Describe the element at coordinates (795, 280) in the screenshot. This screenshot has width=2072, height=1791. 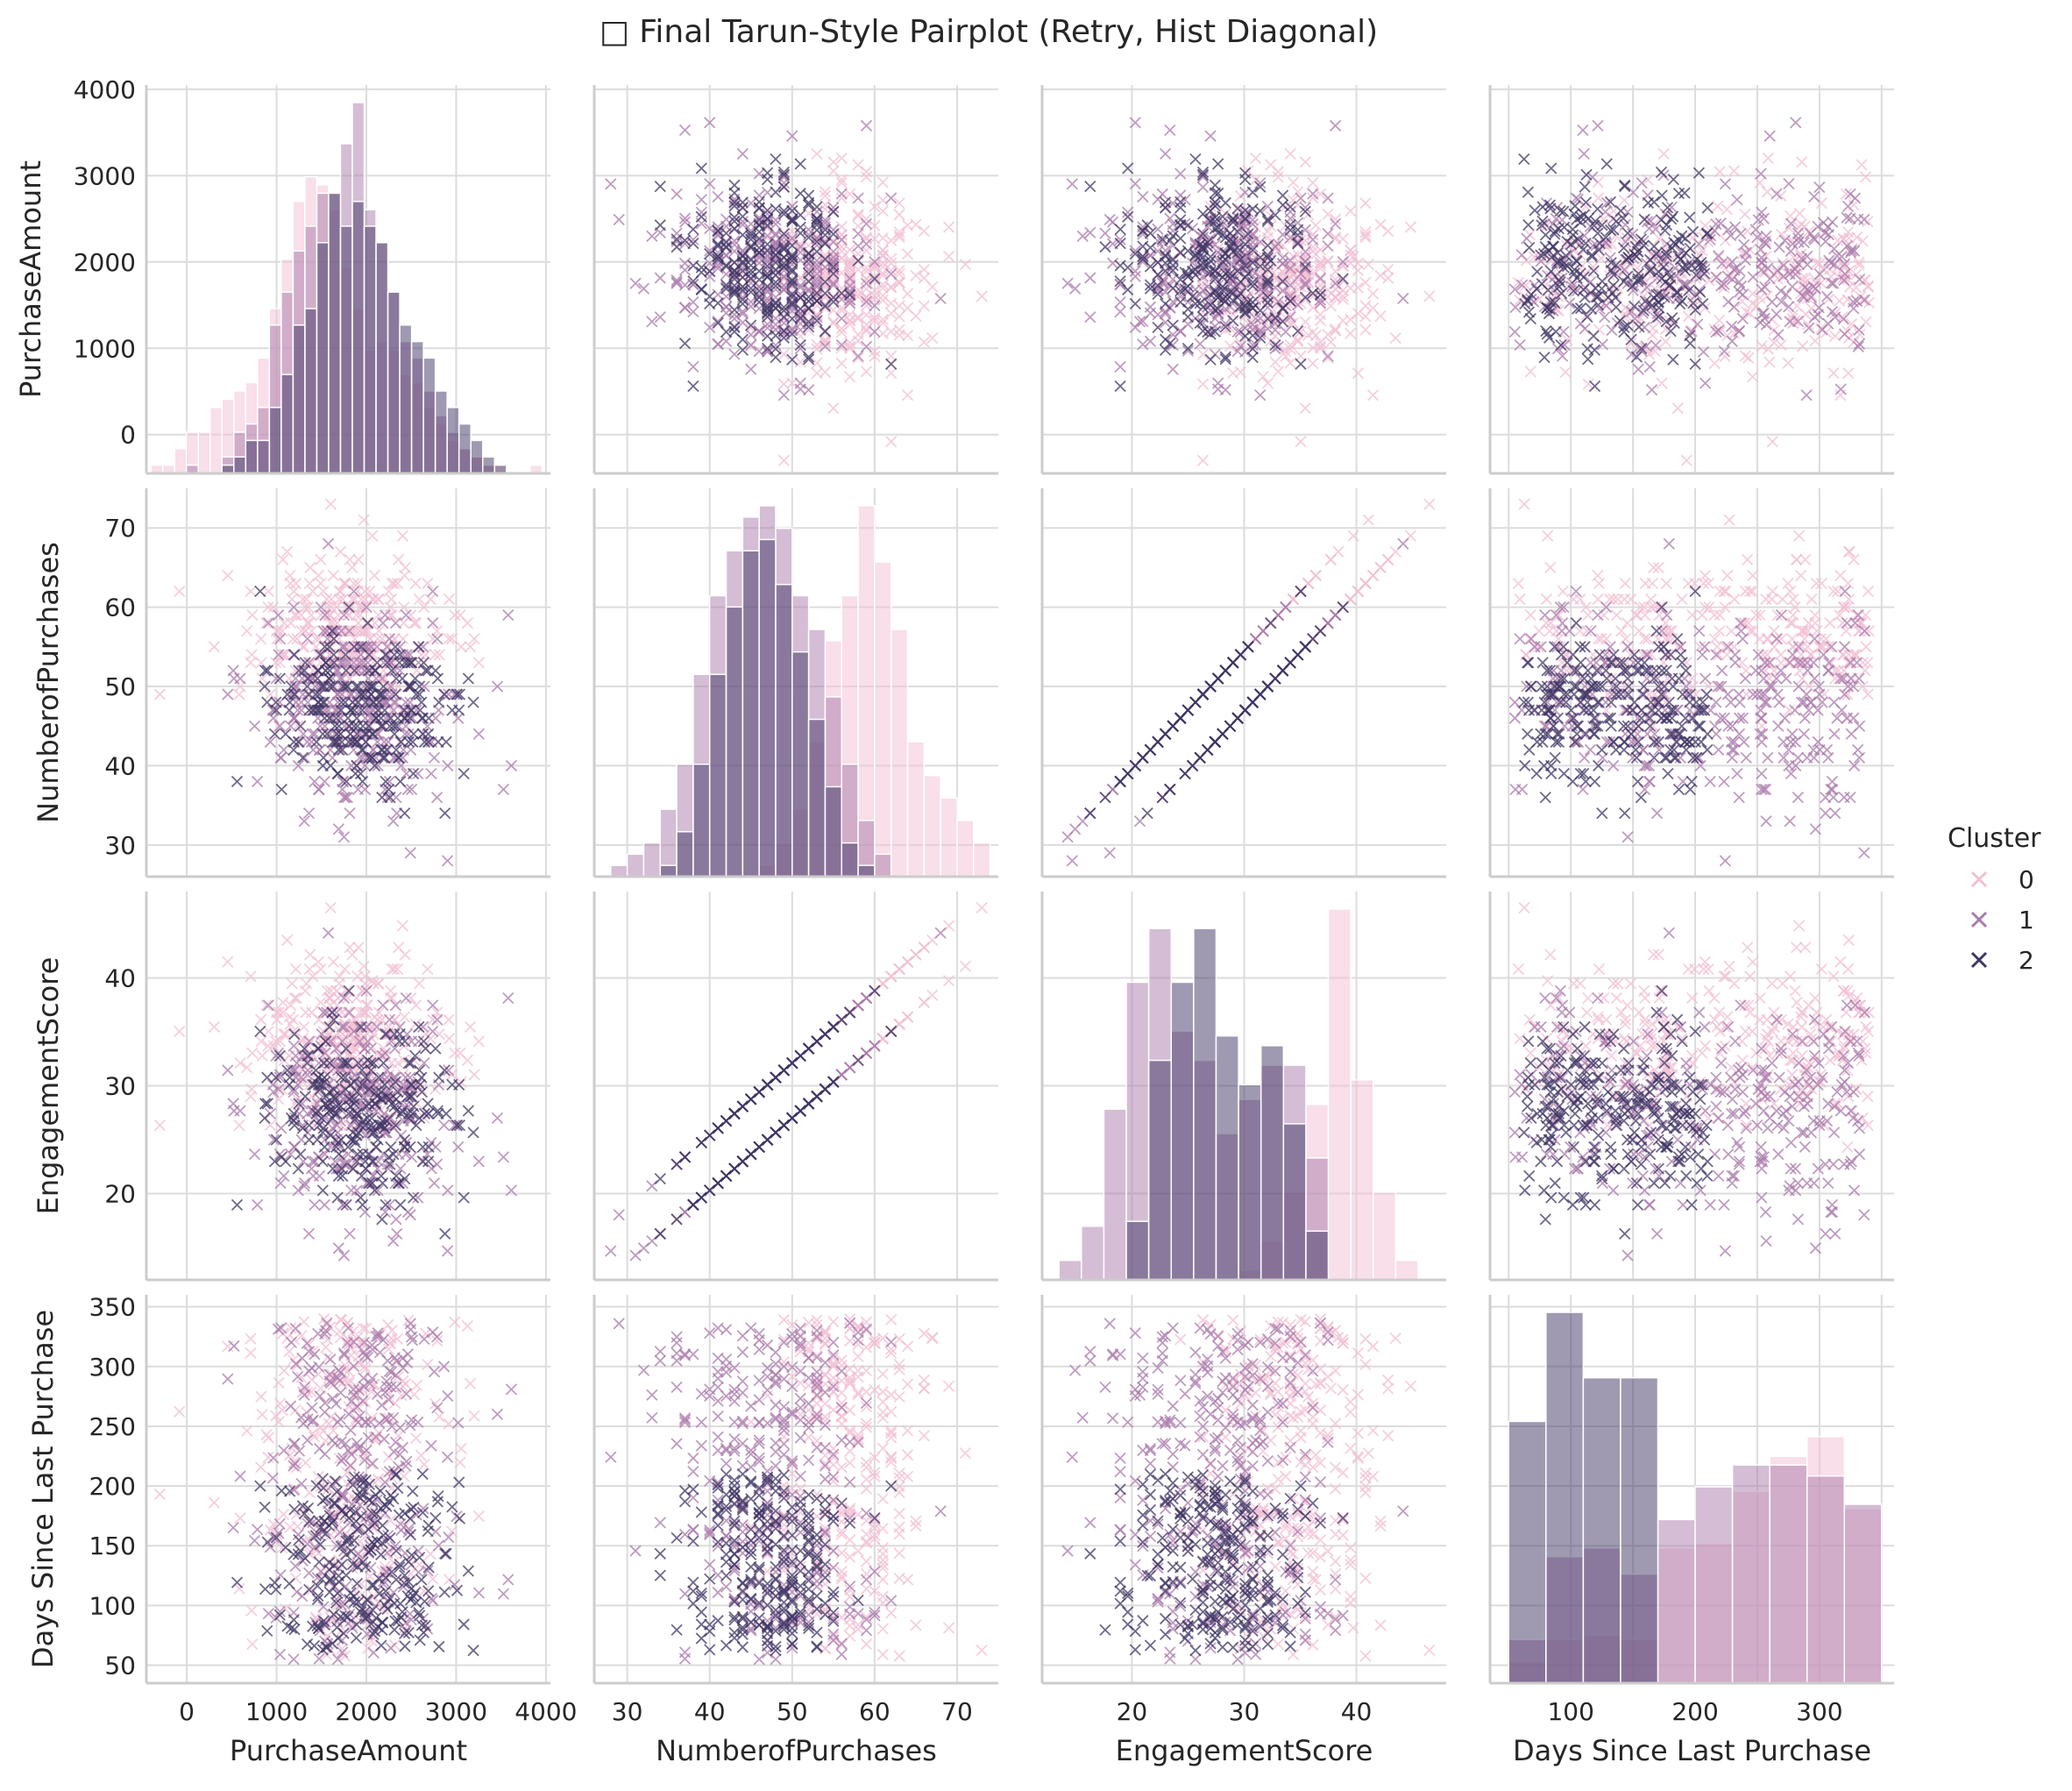
I see `panel-purchaseamount-vs-numberofpurchases` at that location.